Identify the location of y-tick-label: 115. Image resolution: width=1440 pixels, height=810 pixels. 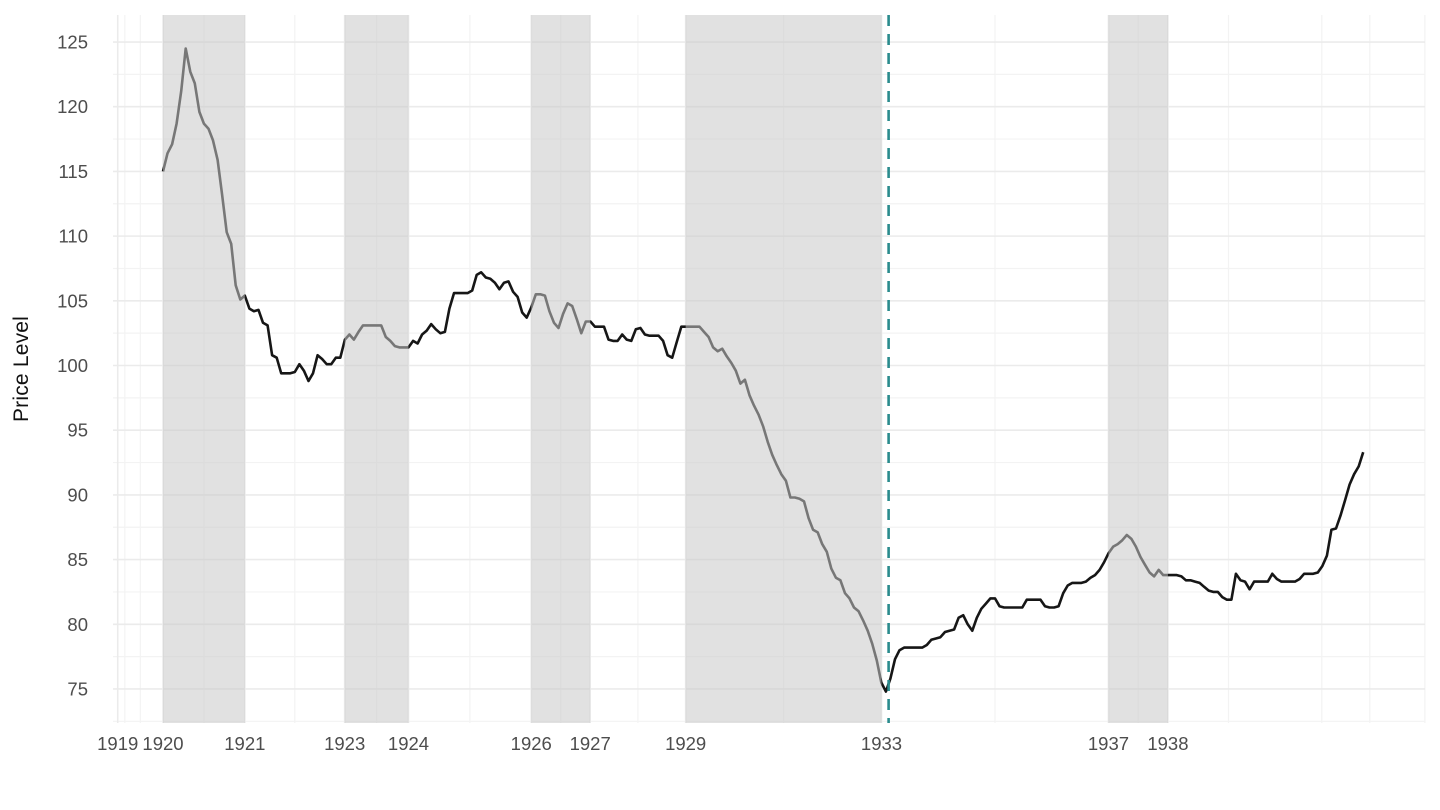
(74, 171).